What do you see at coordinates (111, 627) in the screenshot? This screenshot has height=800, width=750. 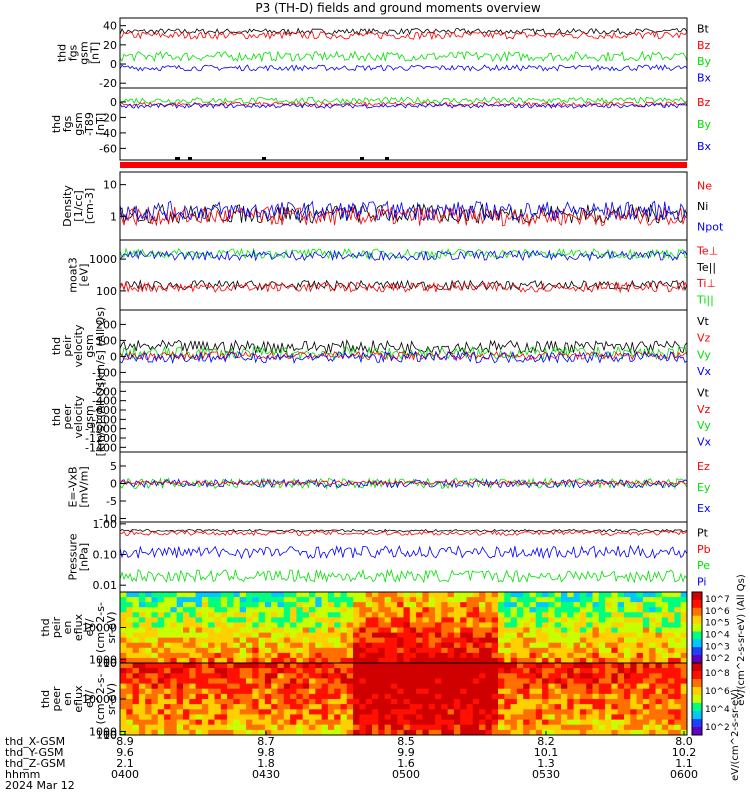 I see `y-axis-label-line: sr-eV)` at bounding box center [111, 627].